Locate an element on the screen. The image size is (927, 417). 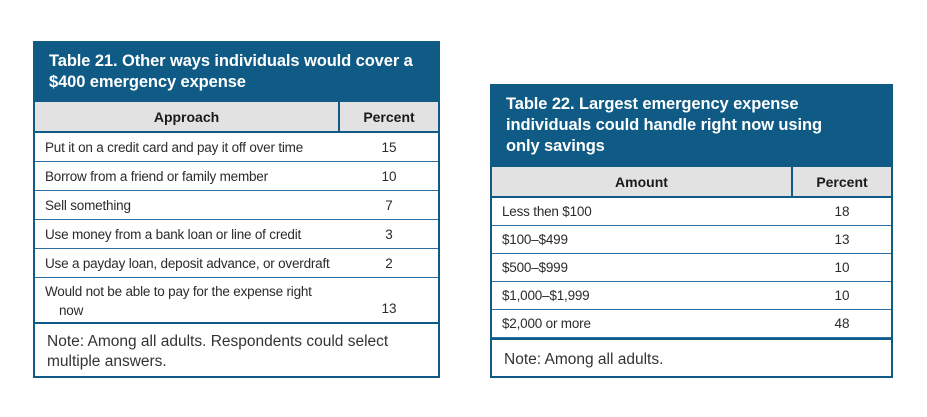
row-label: $1,000–$1,999 is located at coordinates (546, 295).